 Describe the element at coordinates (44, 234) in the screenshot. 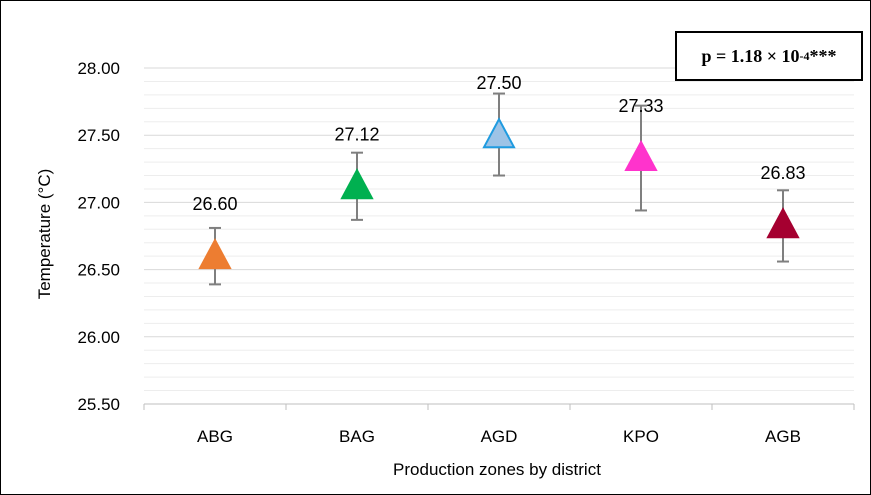

I see `y-axis-title: Temperature (°C)` at that location.